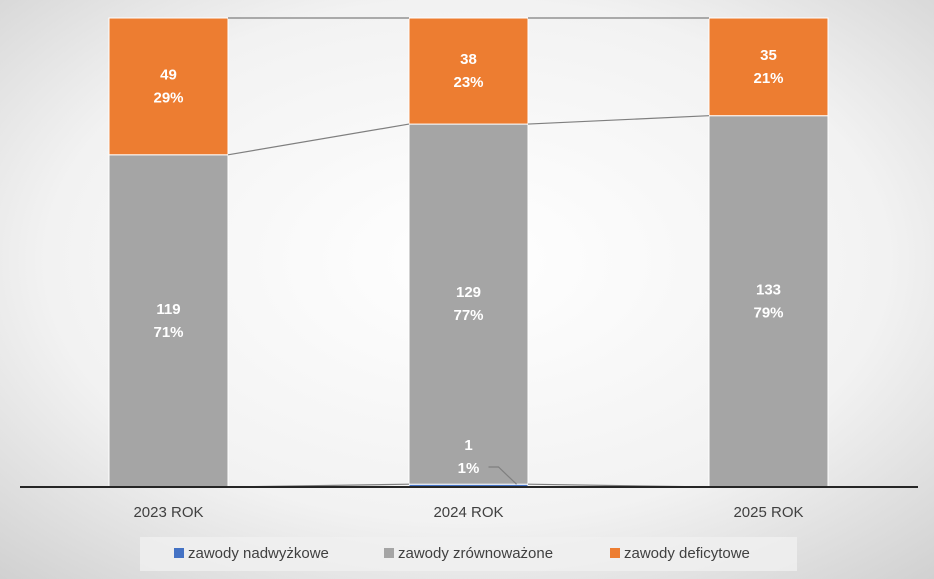 The image size is (934, 579). What do you see at coordinates (168, 74) in the screenshot?
I see `data-label: 49` at bounding box center [168, 74].